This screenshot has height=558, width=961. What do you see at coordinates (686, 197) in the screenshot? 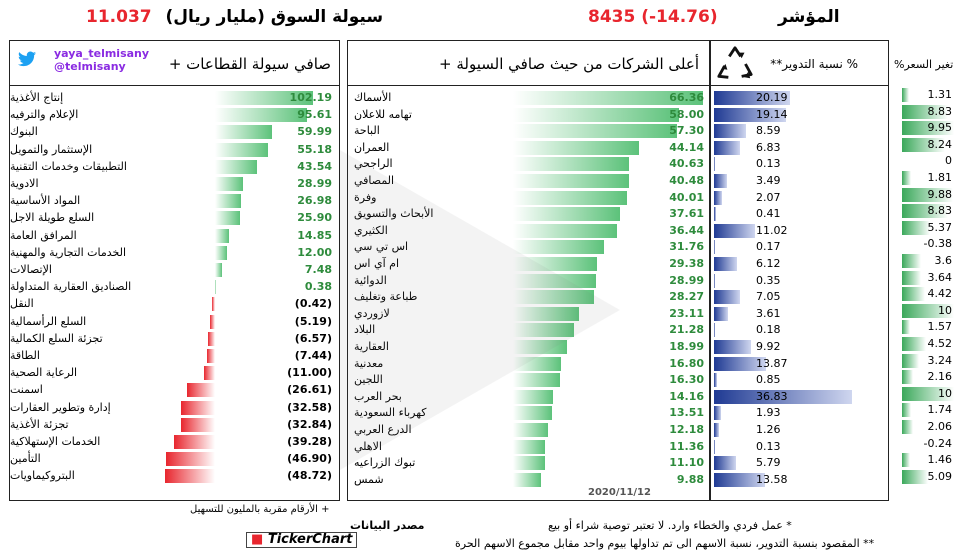
I see `company-value: 40.01` at bounding box center [686, 197].